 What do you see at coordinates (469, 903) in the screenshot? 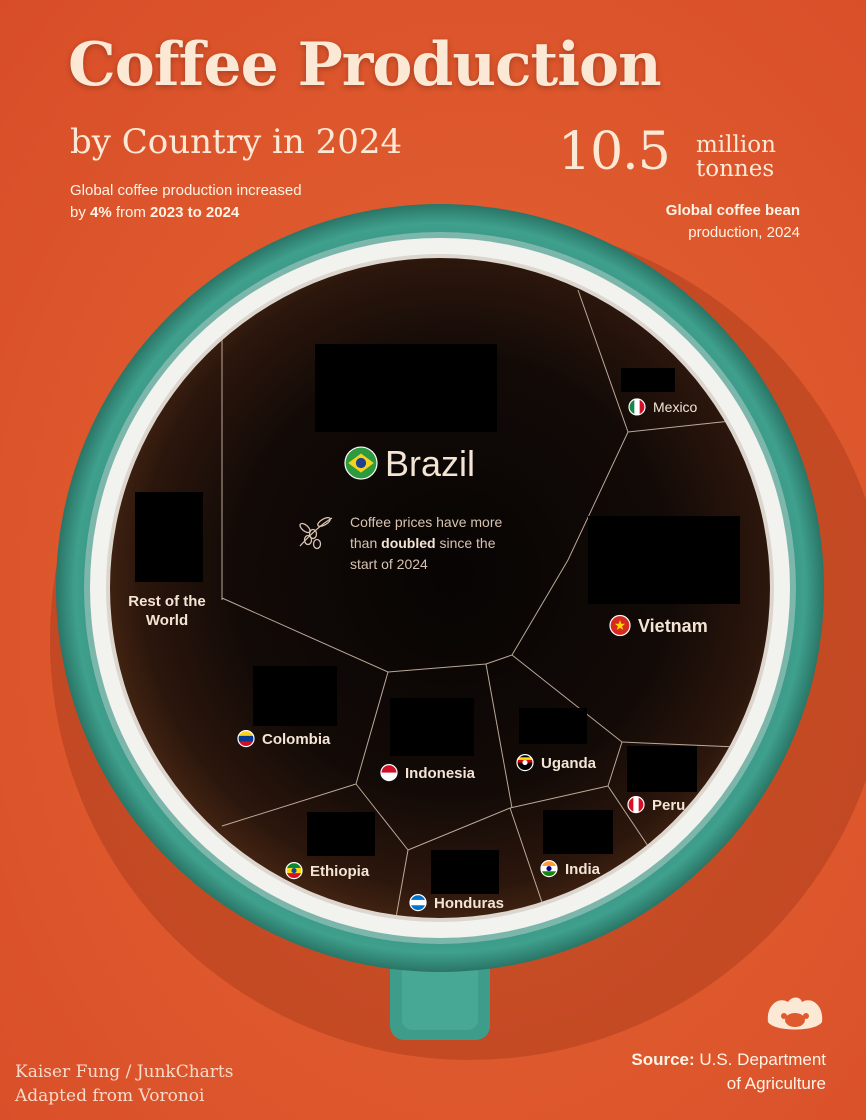
I see `region-name: Honduras` at bounding box center [469, 903].